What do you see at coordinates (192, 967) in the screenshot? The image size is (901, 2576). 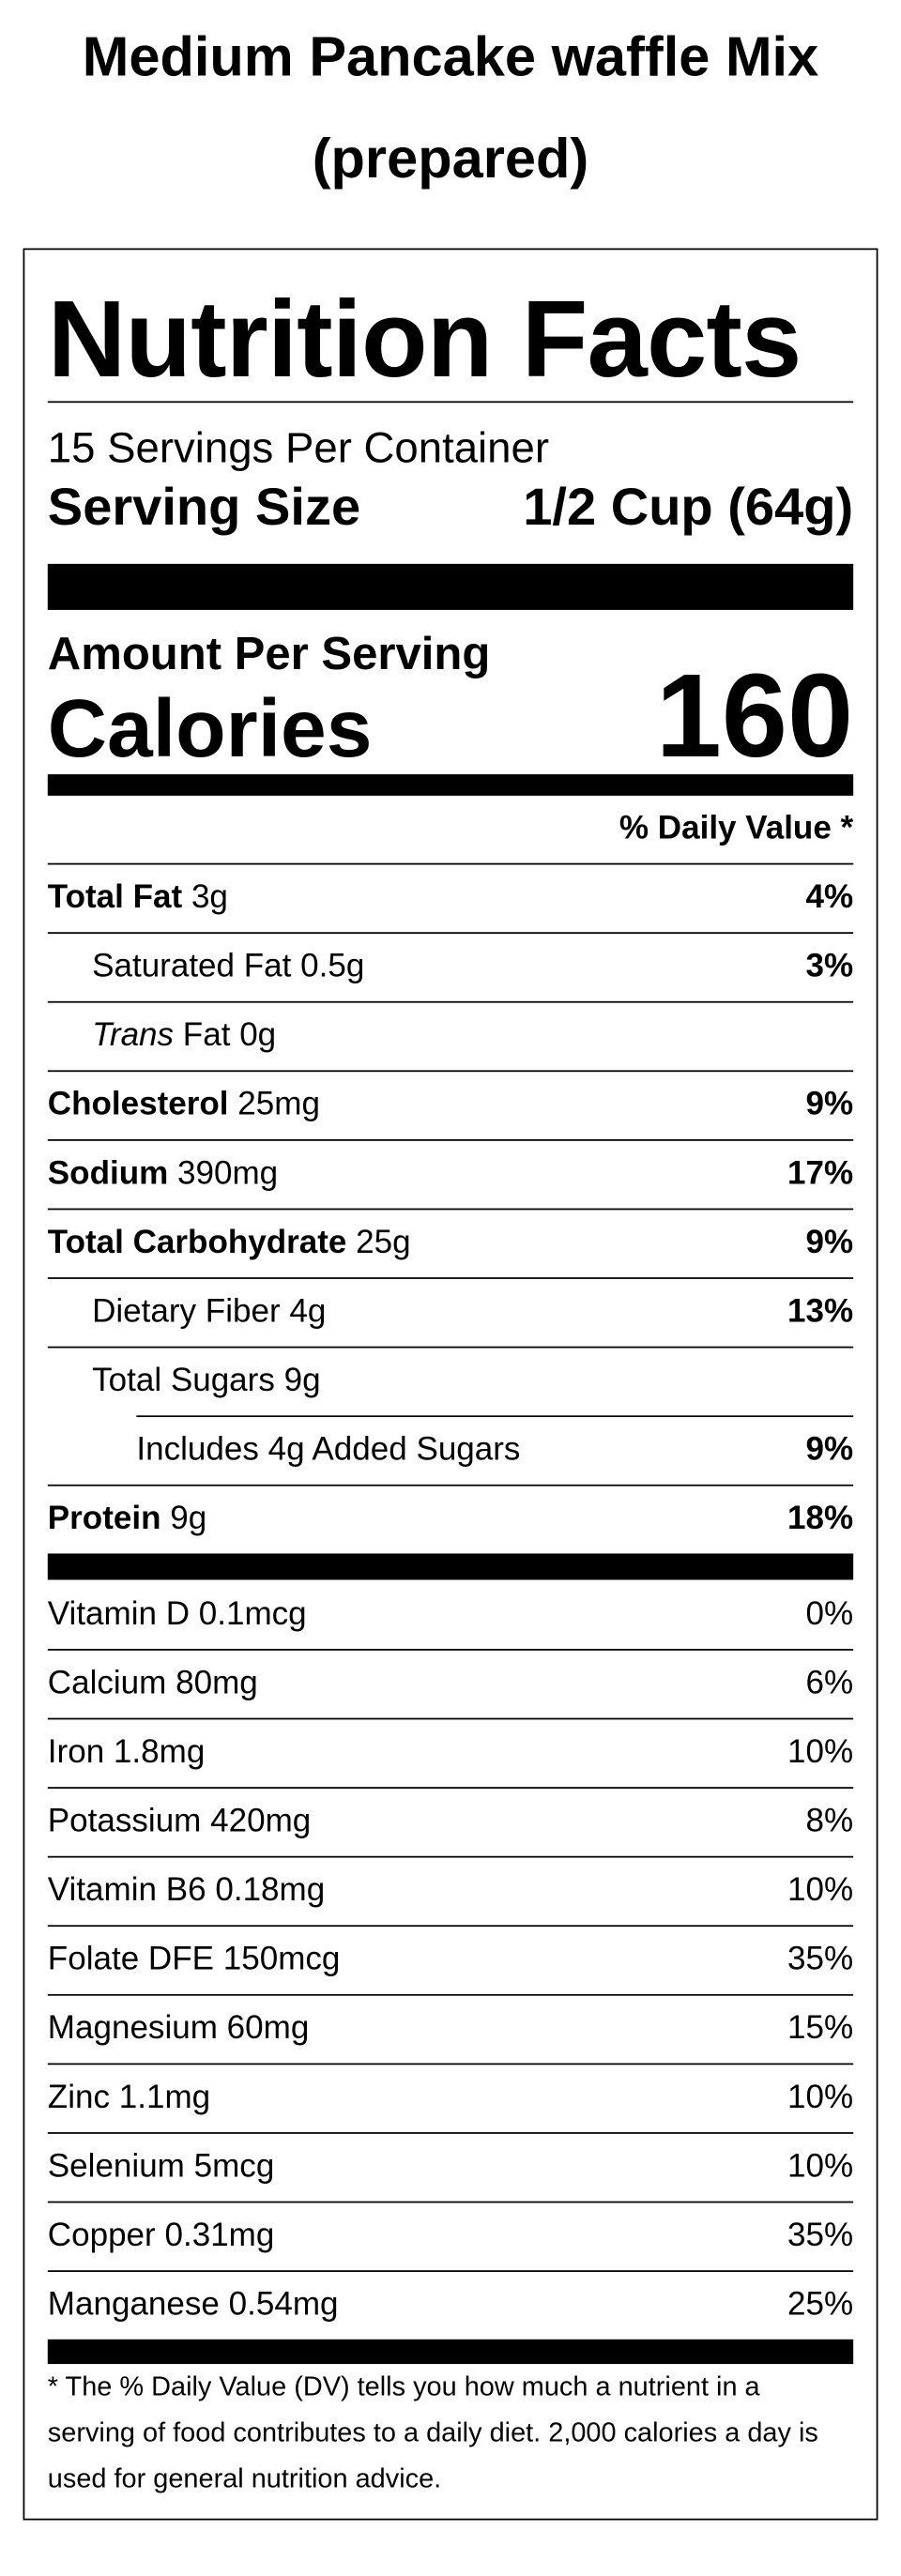 I see `nutrient-name: Saturated Fat` at bounding box center [192, 967].